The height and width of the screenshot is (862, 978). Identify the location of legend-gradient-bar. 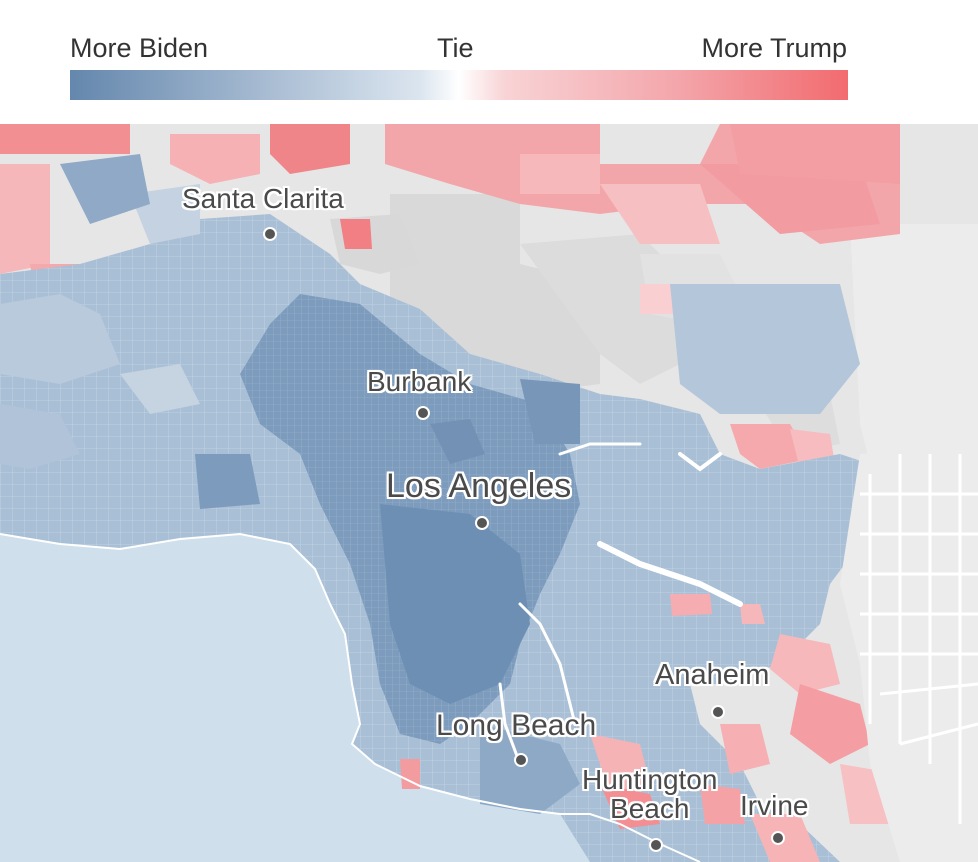
(459, 85).